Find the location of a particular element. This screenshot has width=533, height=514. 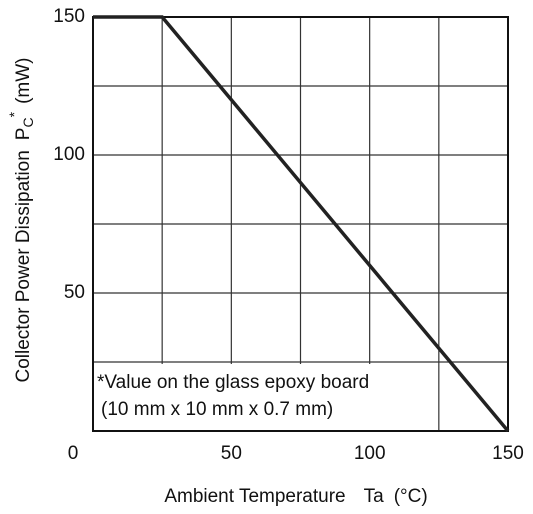

y-label-unit: (mW) is located at coordinates (23, 80).